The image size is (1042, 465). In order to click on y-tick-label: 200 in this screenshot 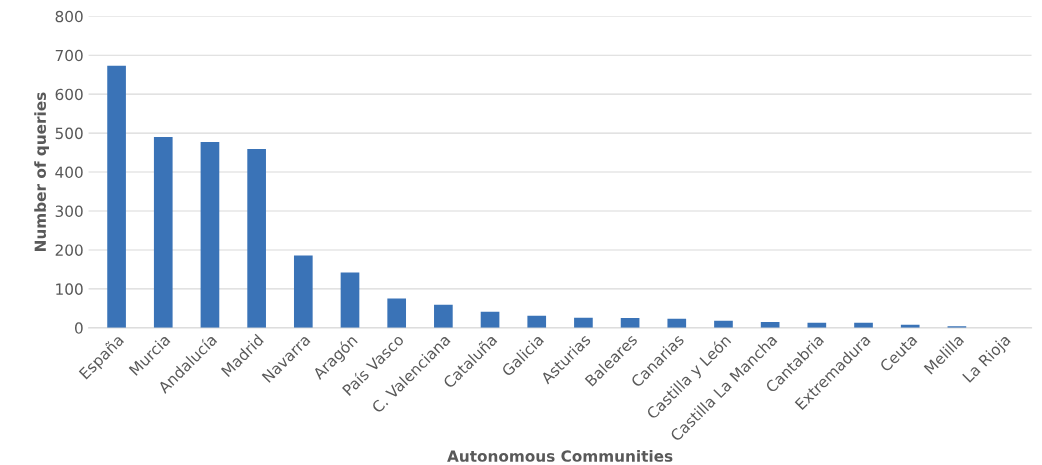, I will do `click(69, 250)`.